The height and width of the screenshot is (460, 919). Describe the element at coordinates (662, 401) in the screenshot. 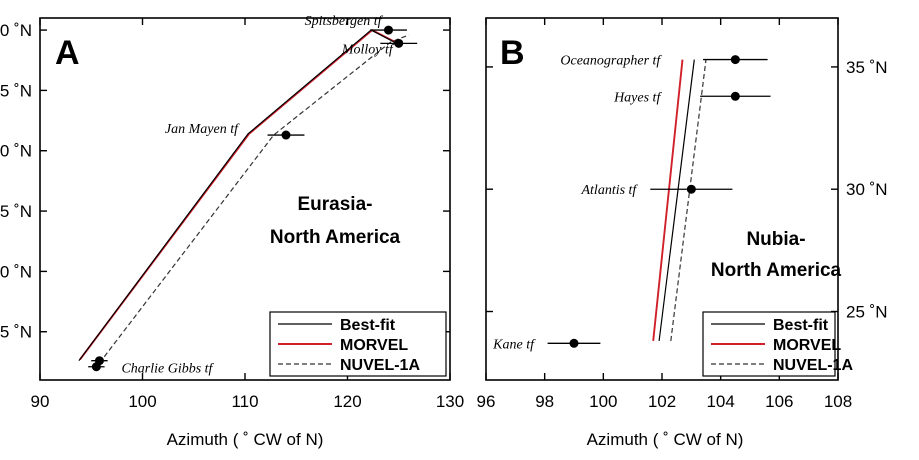

I see `x-tick-label: 102` at that location.